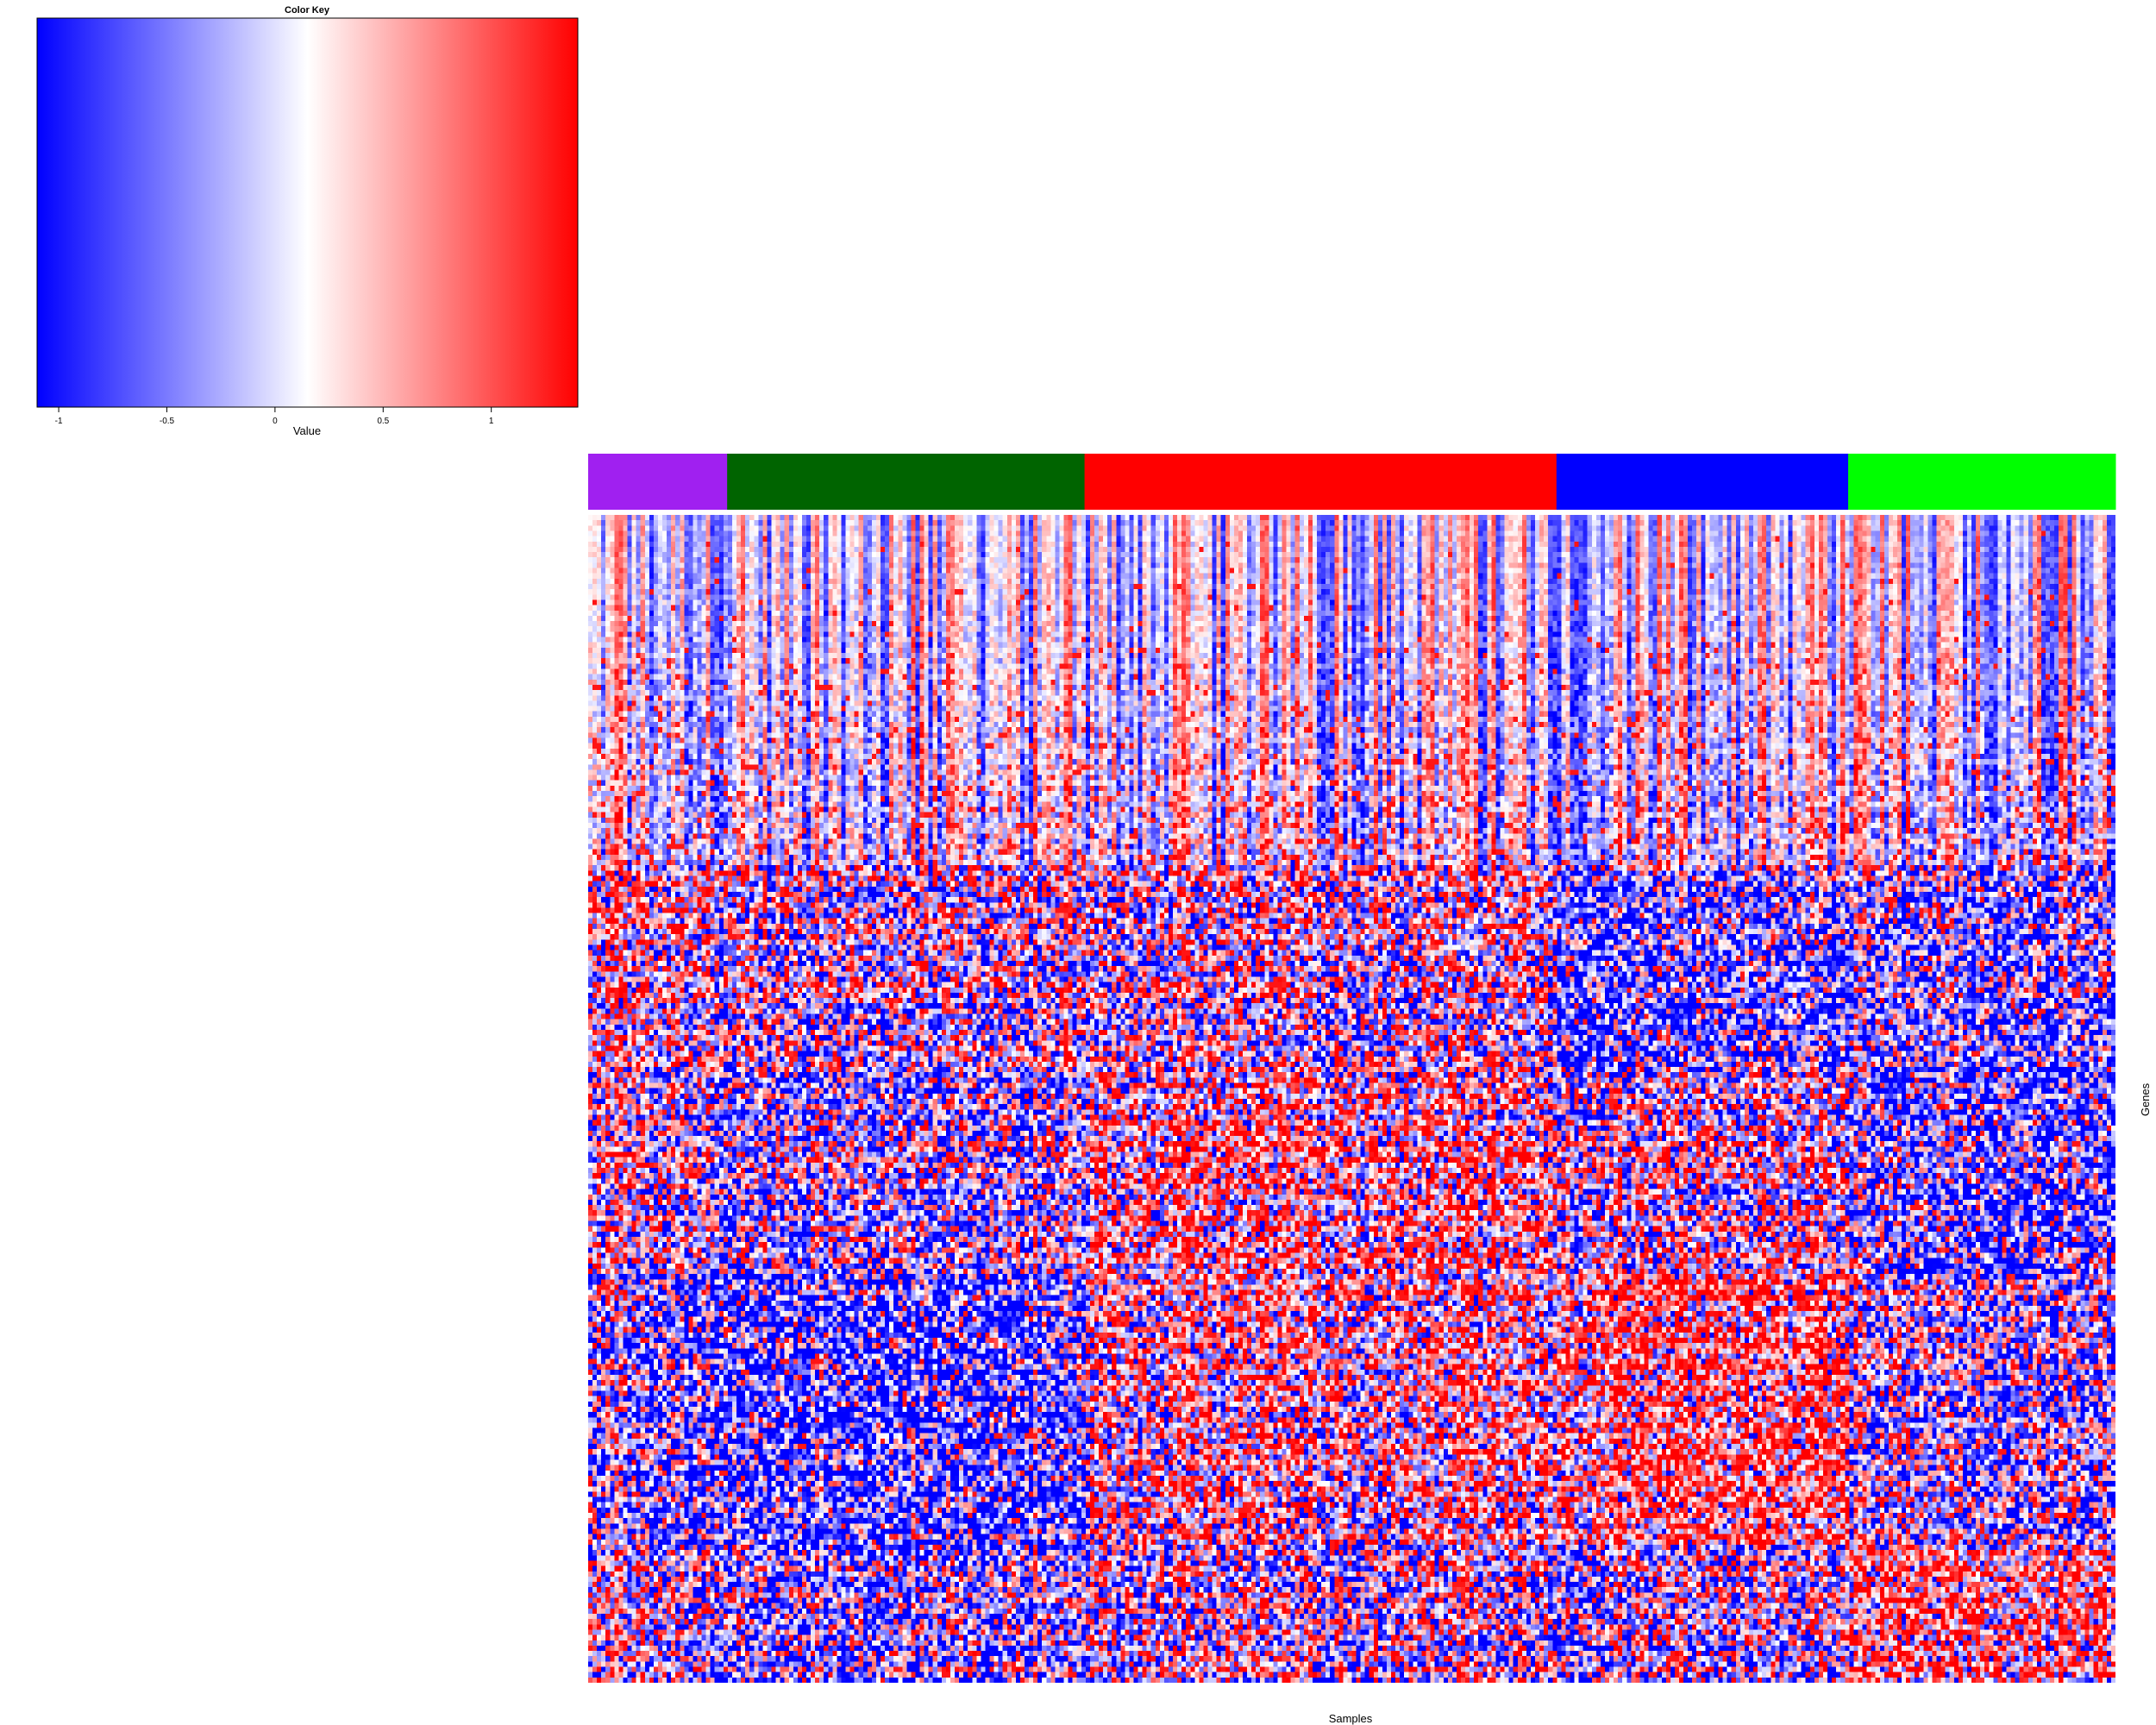  Describe the element at coordinates (274, 416) in the screenshot. I see `color-key-axis: -1 -0.5 0 0.5 1` at that location.